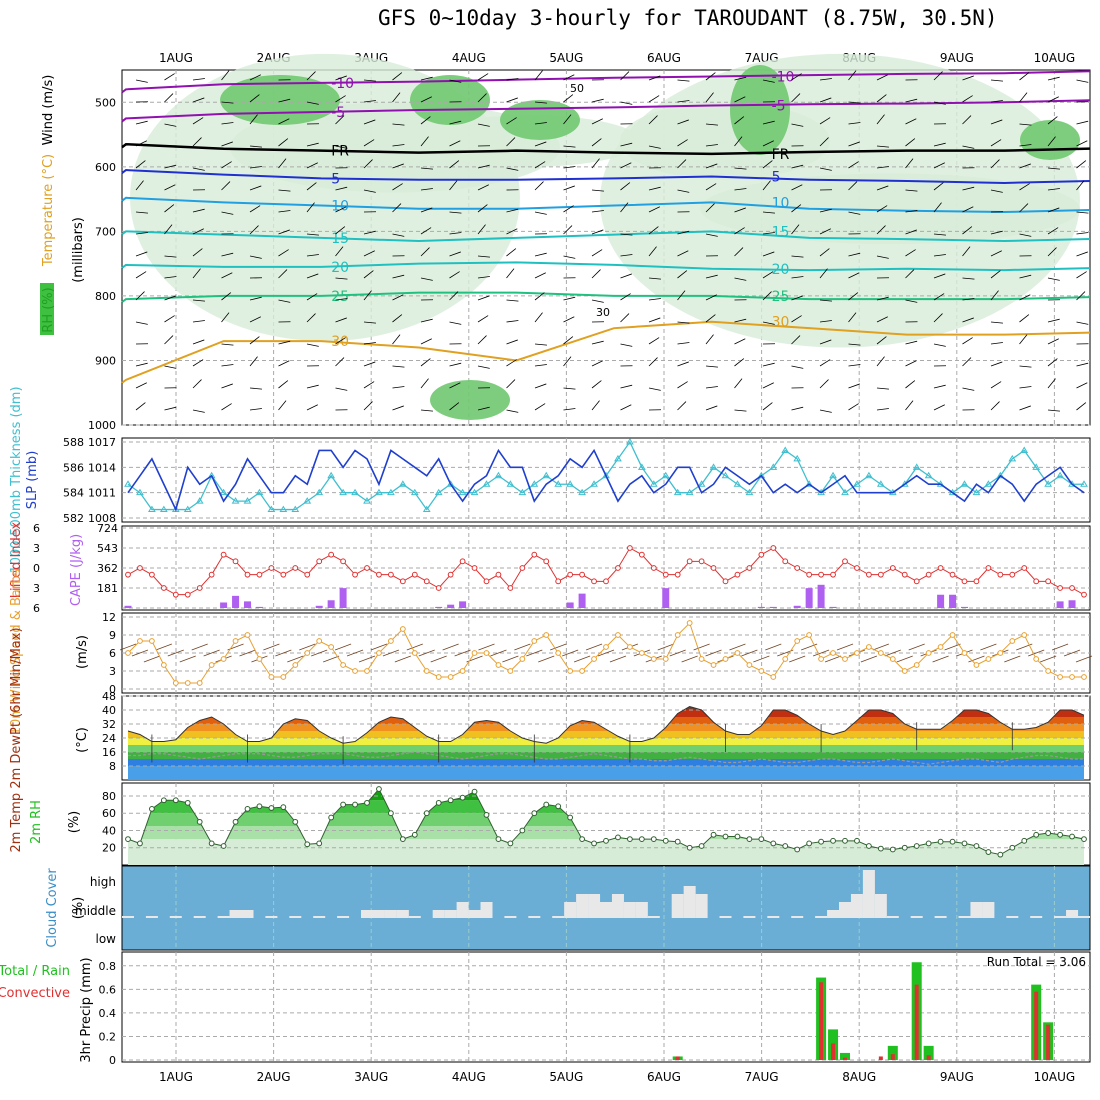 The image size is (1100, 1100). Describe the element at coordinates (566, 58) in the screenshot. I see `date-label-top: 5AUG` at that location.